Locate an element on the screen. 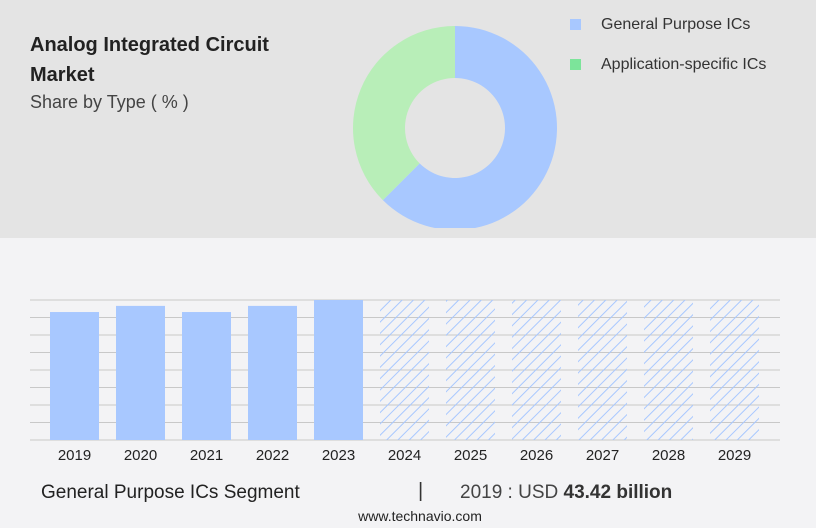  x-tick-label: 2024 is located at coordinates (404, 455).